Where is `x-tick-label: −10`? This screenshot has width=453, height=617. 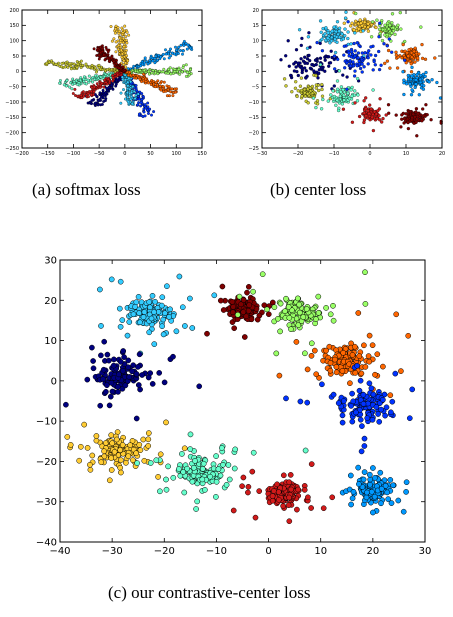 x-tick-label: −10 is located at coordinates (216, 551).